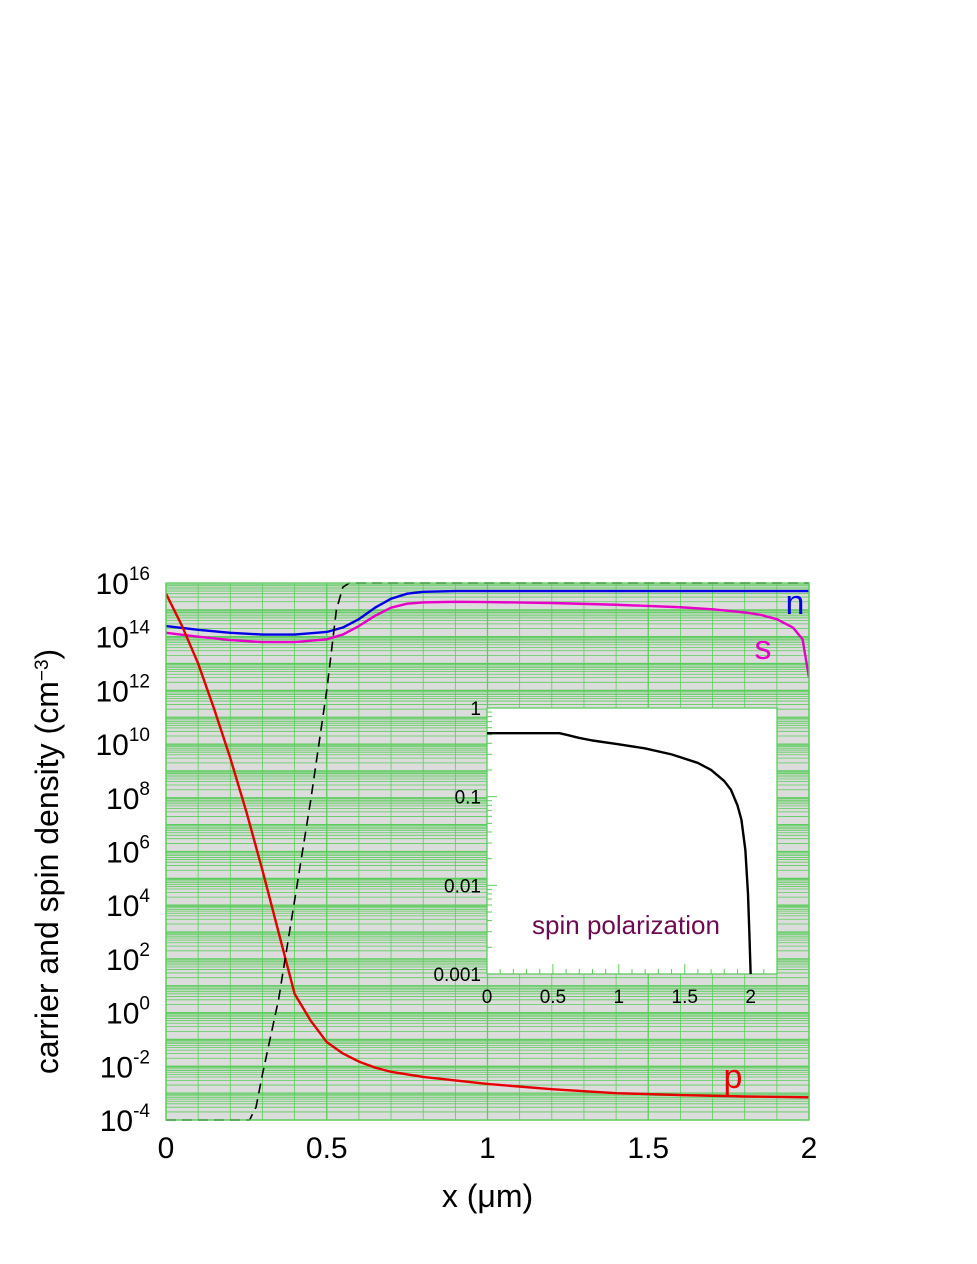  I want to click on inset-x-tick-label: 1.5, so click(685, 997).